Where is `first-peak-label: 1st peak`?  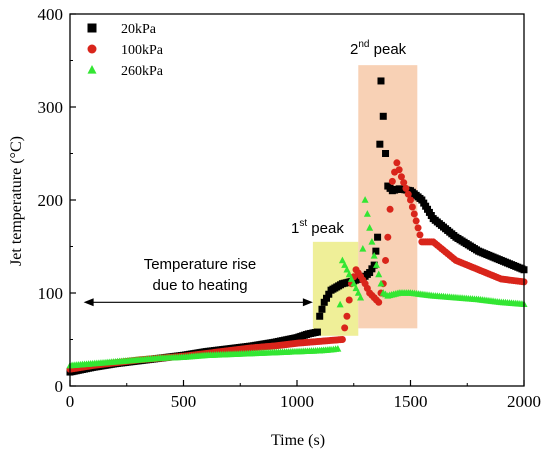 first-peak-label: 1st peak is located at coordinates (317, 227).